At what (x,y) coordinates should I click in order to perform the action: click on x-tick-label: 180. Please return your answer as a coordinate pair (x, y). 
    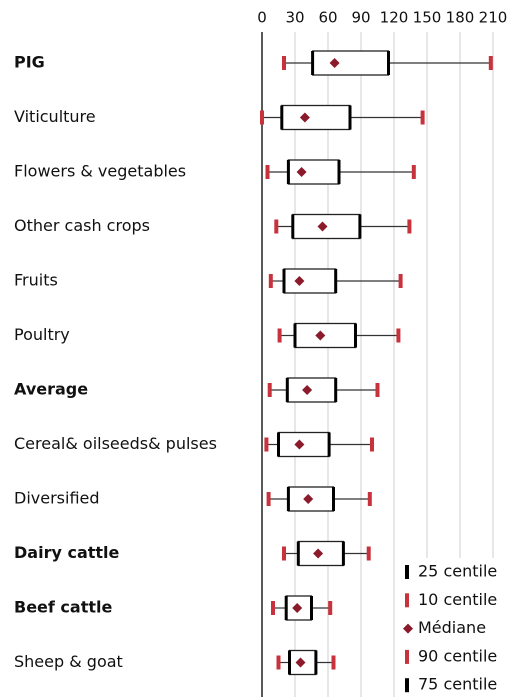
    Looking at the image, I should click on (460, 18).